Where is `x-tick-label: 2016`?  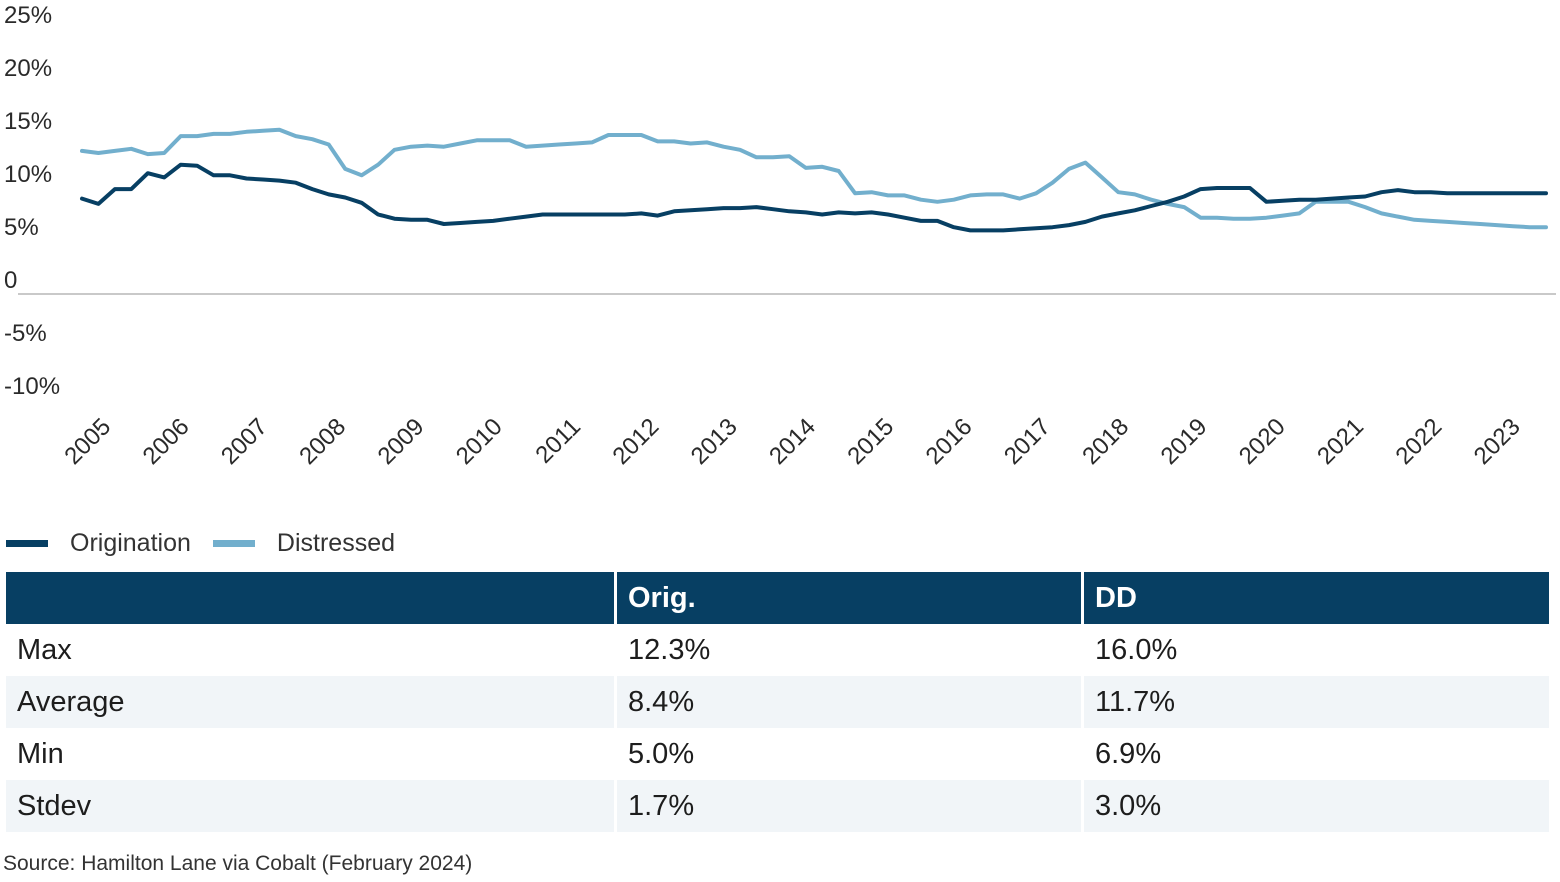 x-tick-label: 2016 is located at coordinates (949, 441).